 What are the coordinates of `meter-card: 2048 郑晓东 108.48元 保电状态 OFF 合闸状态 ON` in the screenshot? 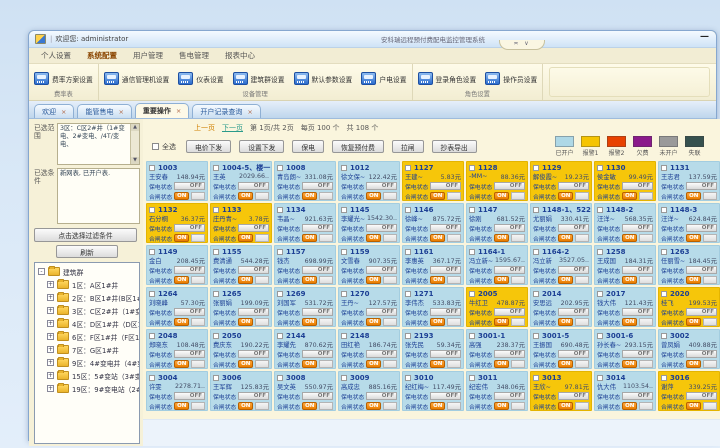 It's located at (177, 349).